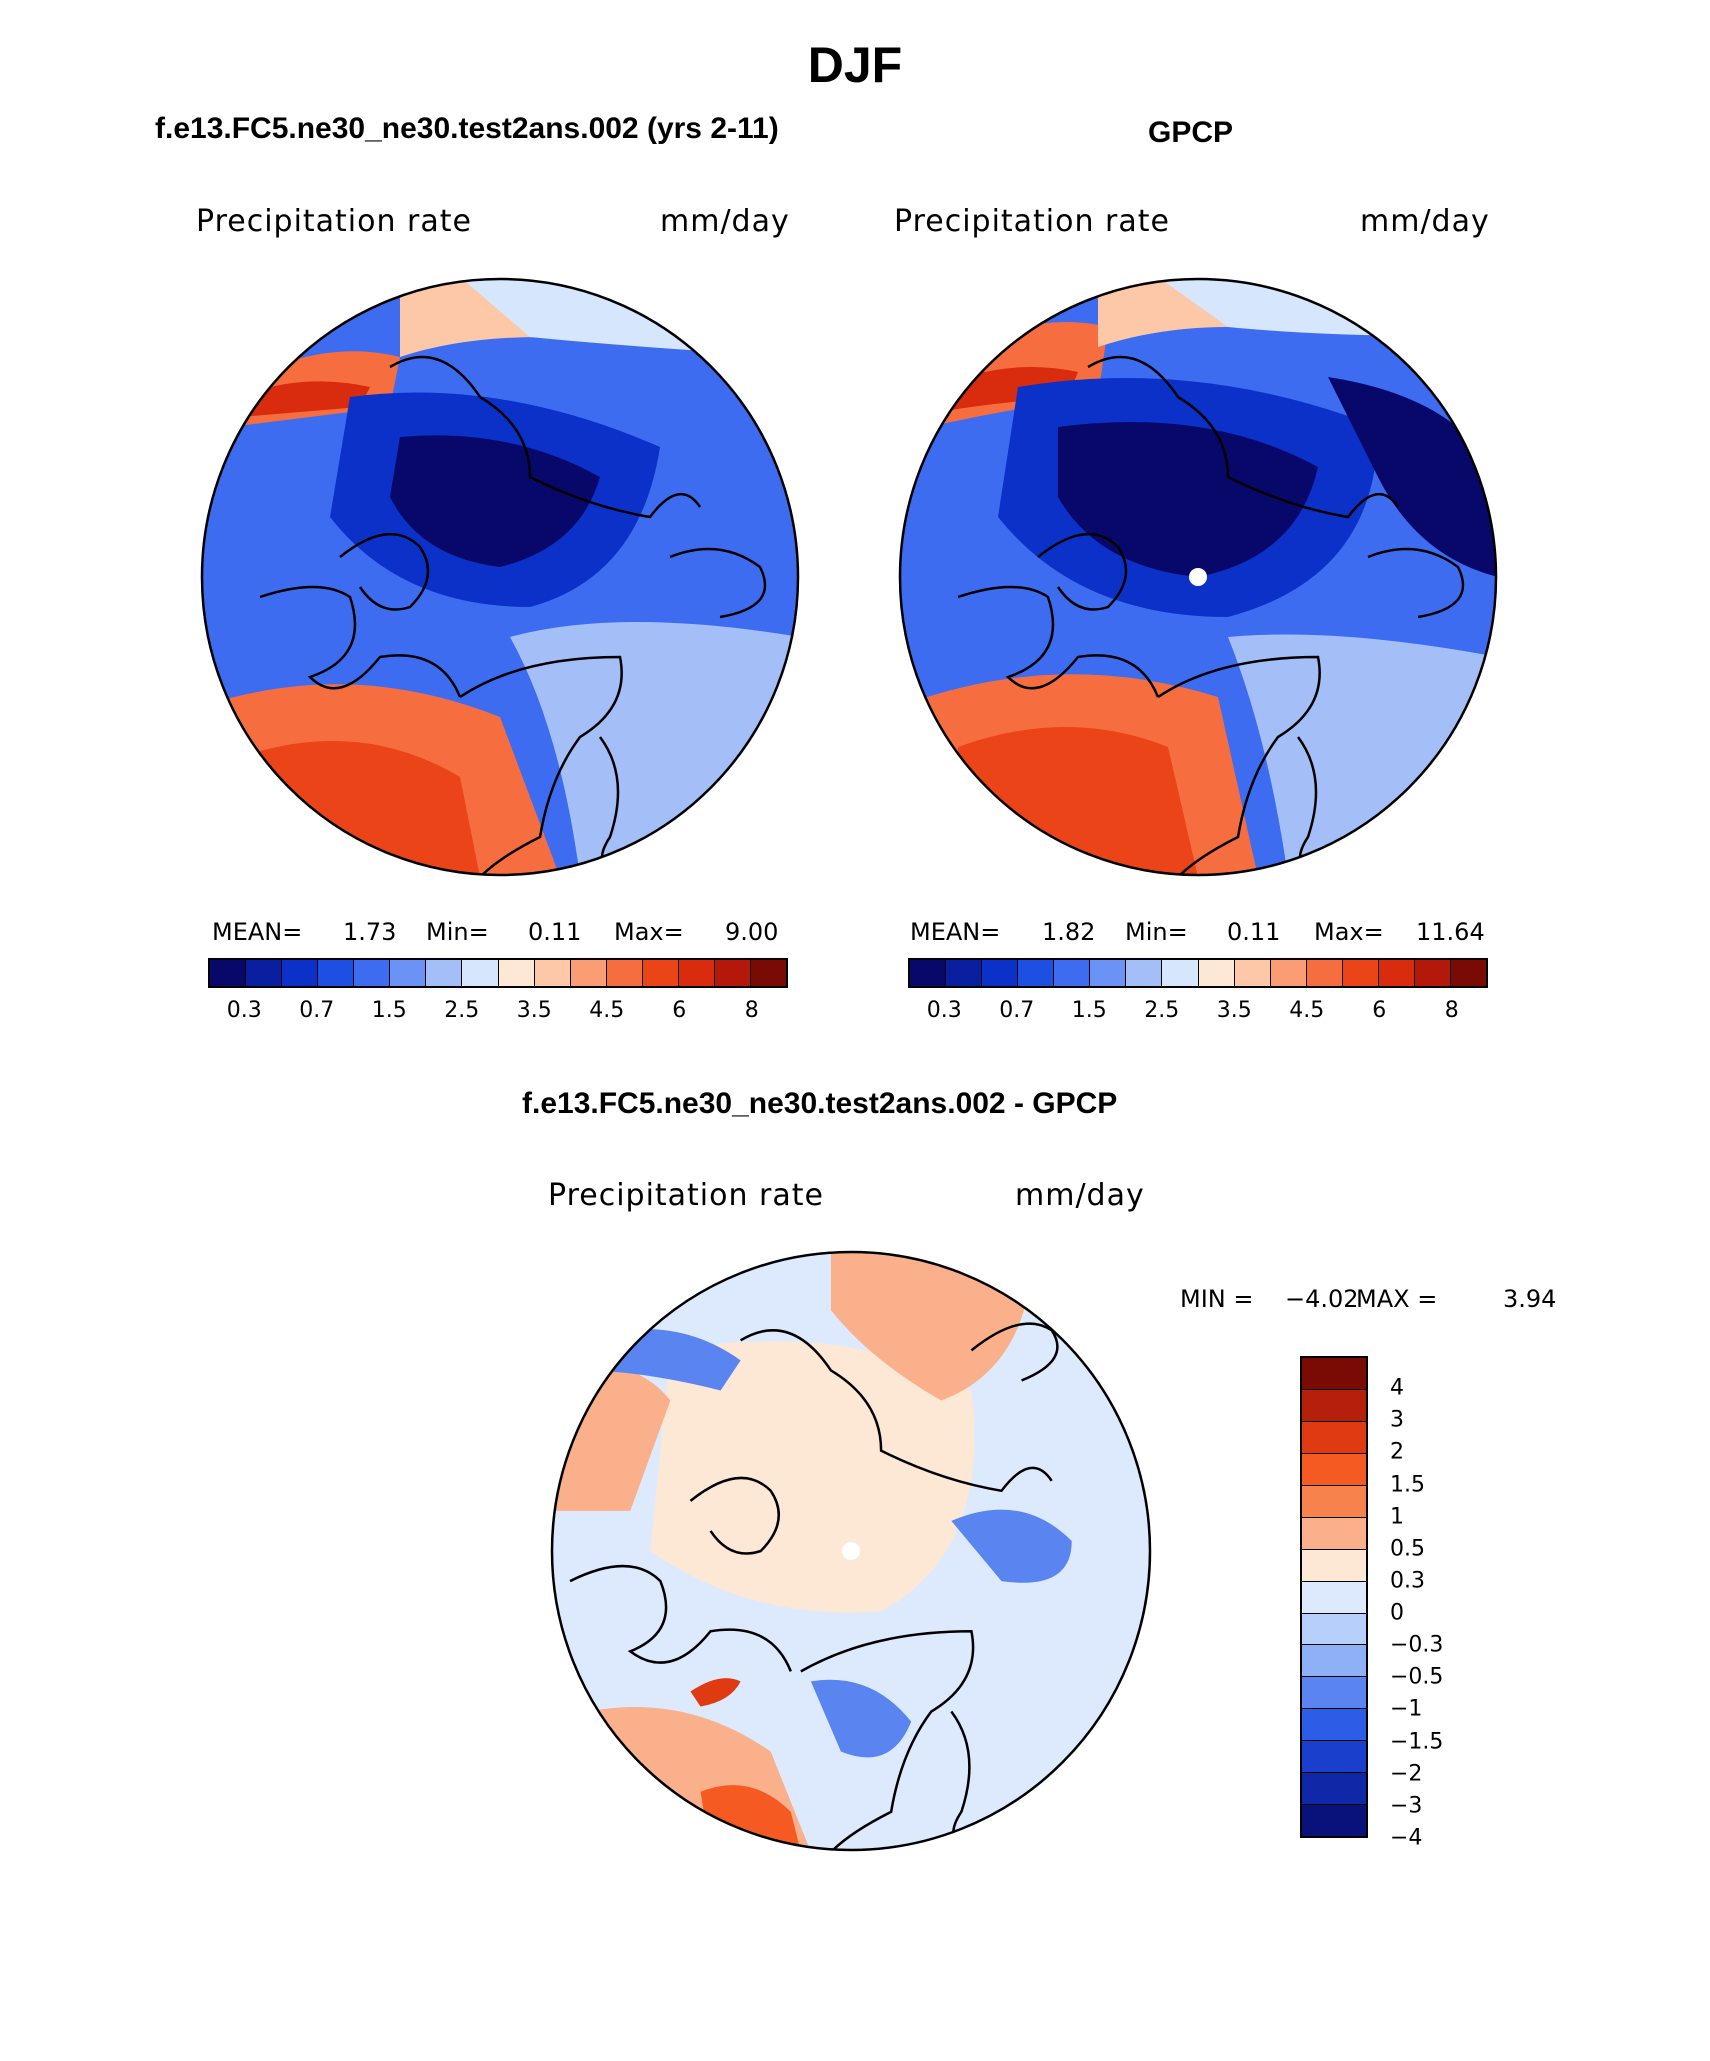  What do you see at coordinates (1397, 1613) in the screenshot?
I see `colorbar-tick-label: 0` at bounding box center [1397, 1613].